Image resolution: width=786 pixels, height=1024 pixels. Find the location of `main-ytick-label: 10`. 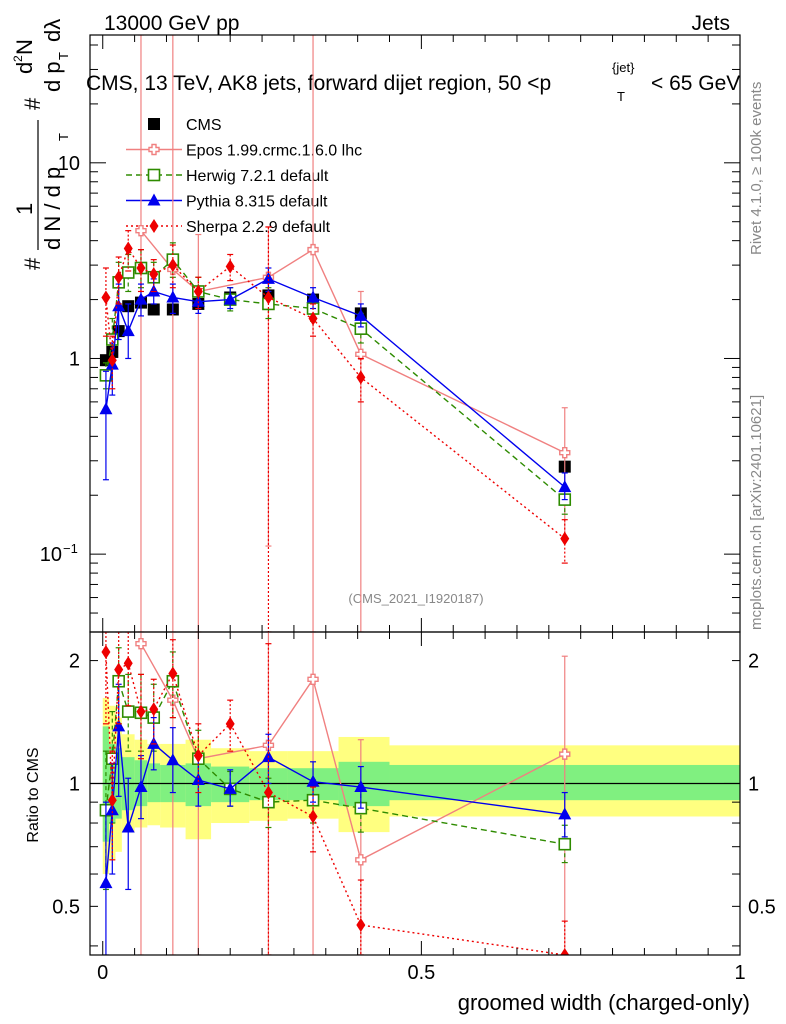

main-ytick-label: 10 is located at coordinates (51, 555).